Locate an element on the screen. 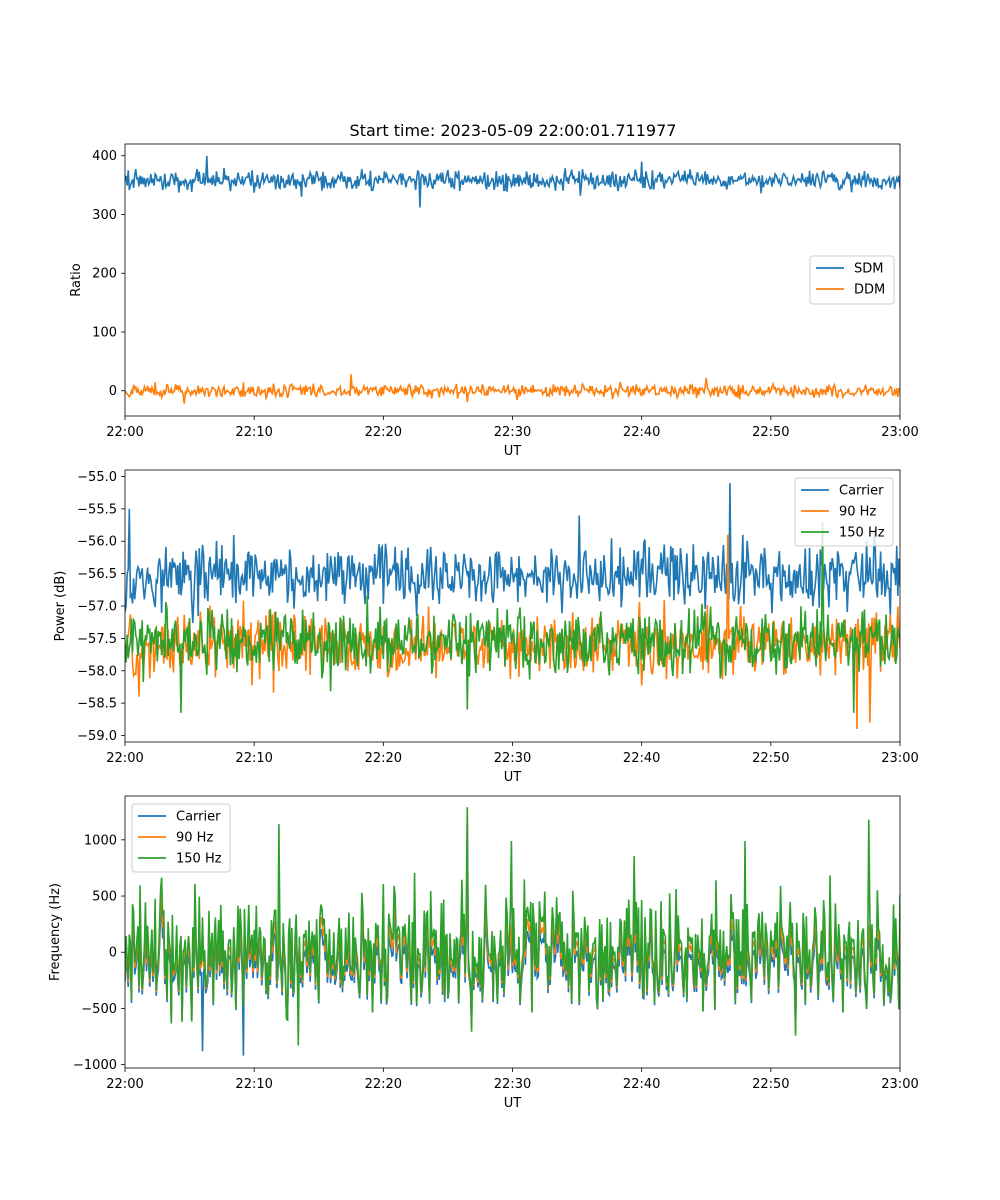  y-tick-label: −55.0 is located at coordinates (97, 477).